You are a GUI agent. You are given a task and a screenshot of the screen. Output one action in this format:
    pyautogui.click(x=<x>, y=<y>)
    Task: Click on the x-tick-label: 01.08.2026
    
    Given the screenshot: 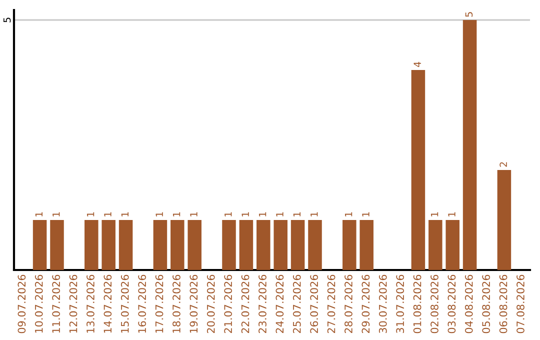 What is the action you would take?
    pyautogui.click(x=417, y=304)
    